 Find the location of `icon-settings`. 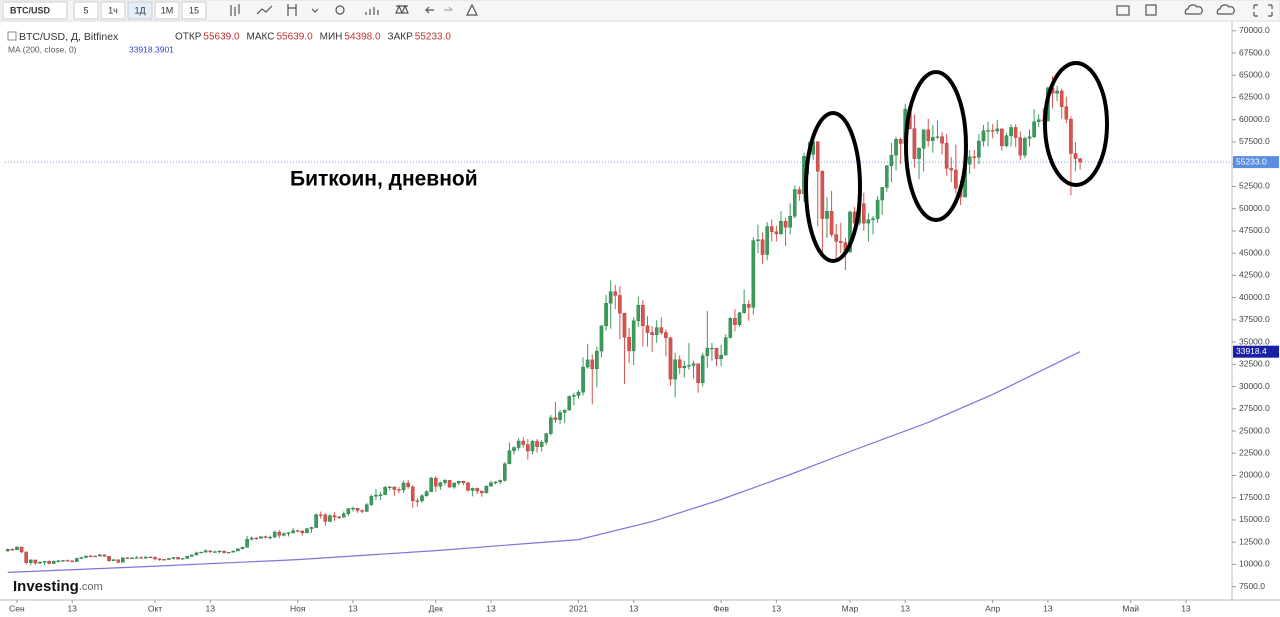

icon-settings is located at coordinates (340, 10).